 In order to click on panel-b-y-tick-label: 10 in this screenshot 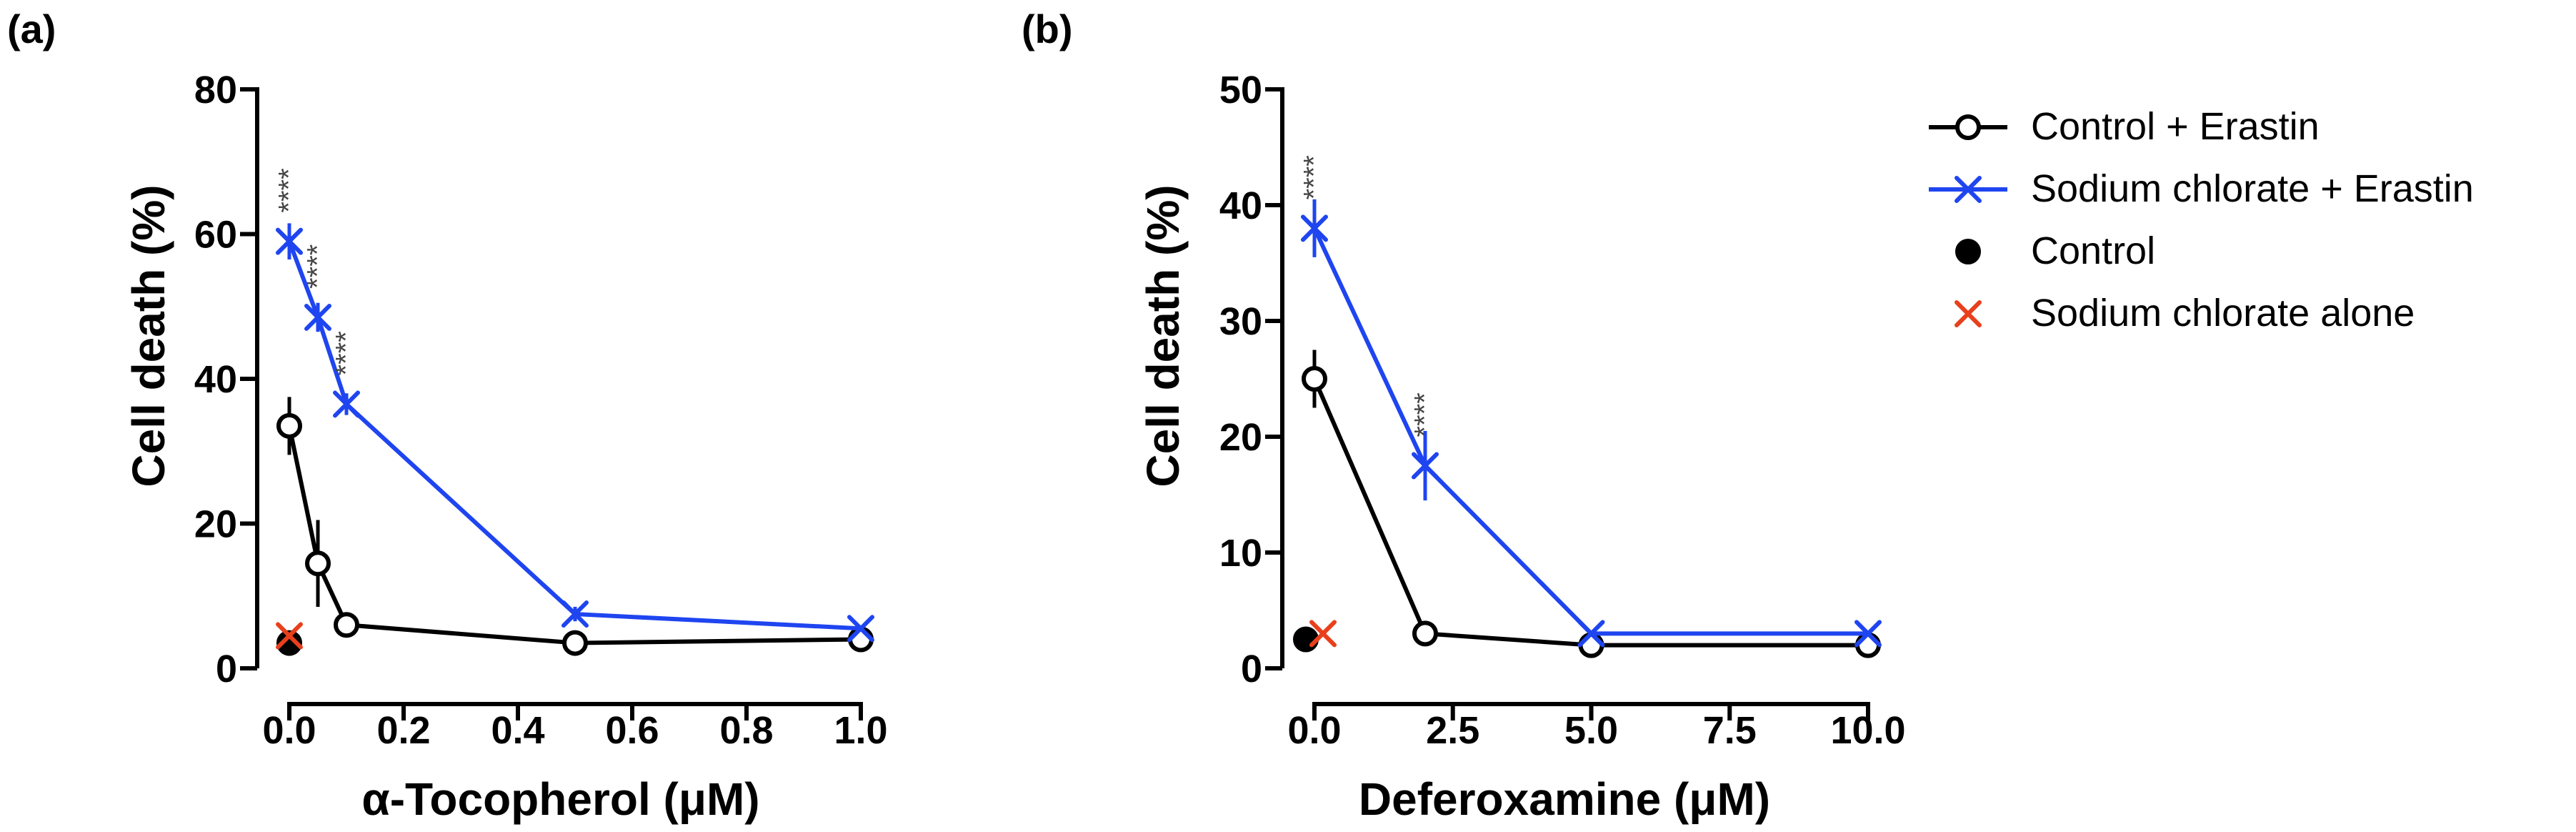, I will do `click(1240, 553)`.